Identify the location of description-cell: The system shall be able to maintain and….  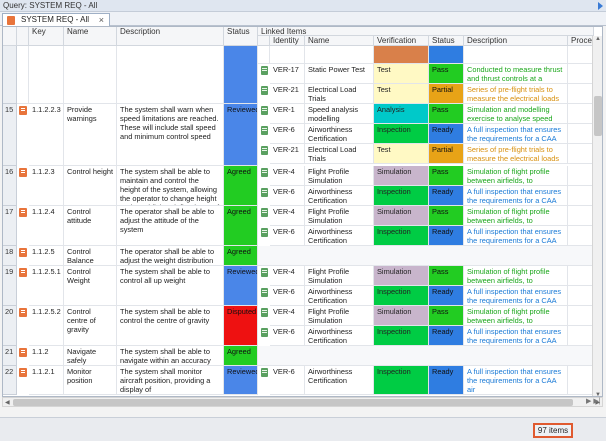
(170, 186).